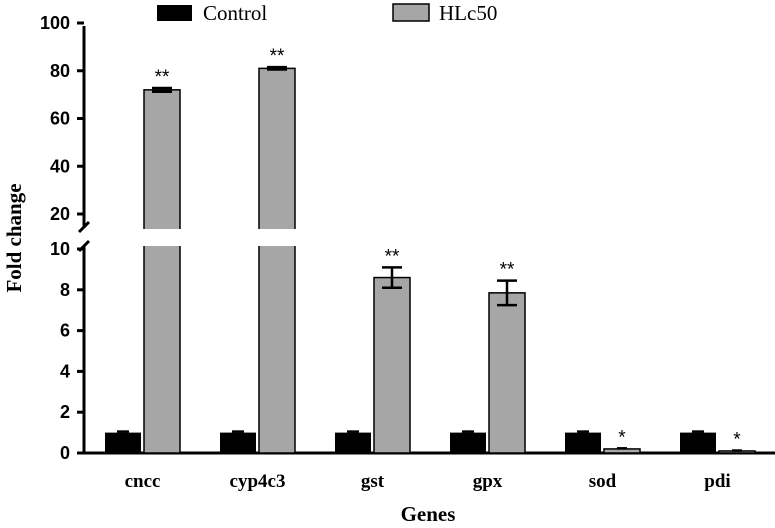 The height and width of the screenshot is (528, 775). I want to click on category-label: gpx, so click(488, 481).